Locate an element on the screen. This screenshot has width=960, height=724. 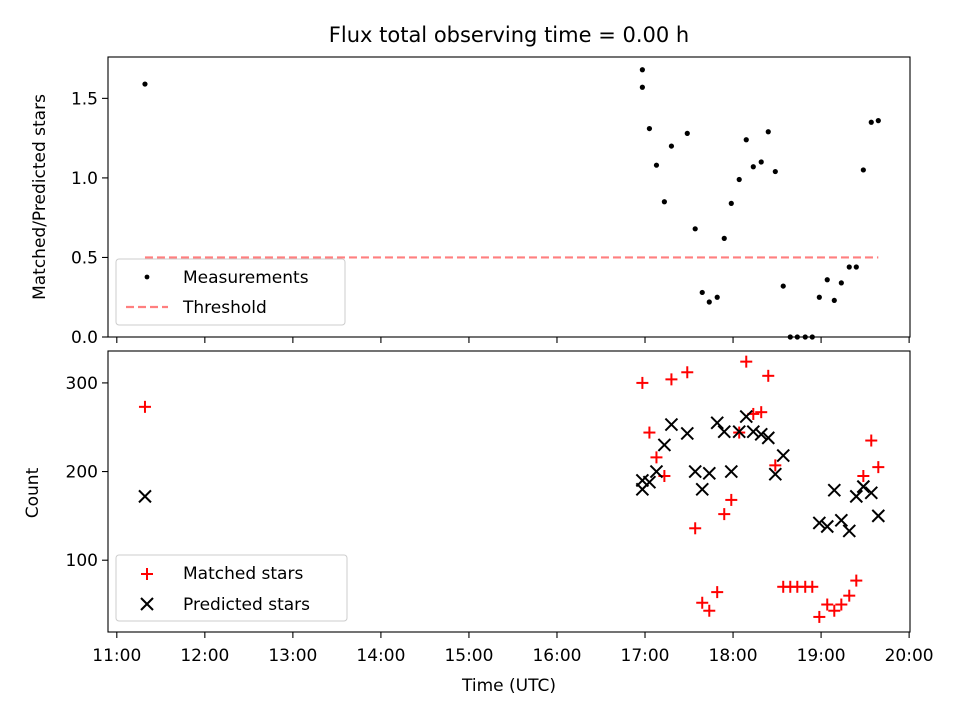
x-tick-label: 19:00 is located at coordinates (821, 656).